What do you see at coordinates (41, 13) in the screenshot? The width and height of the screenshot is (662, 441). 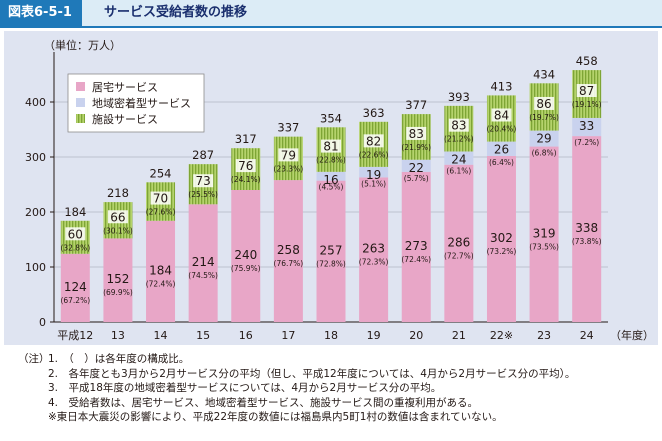 I see `figure-number: 図表6-5-1` at bounding box center [41, 13].